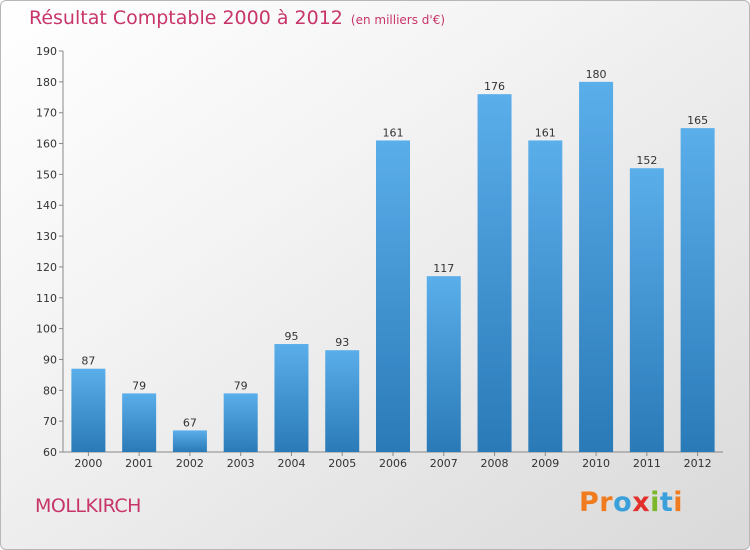  What do you see at coordinates (494, 86) in the screenshot?
I see `value-label: 176` at bounding box center [494, 86].